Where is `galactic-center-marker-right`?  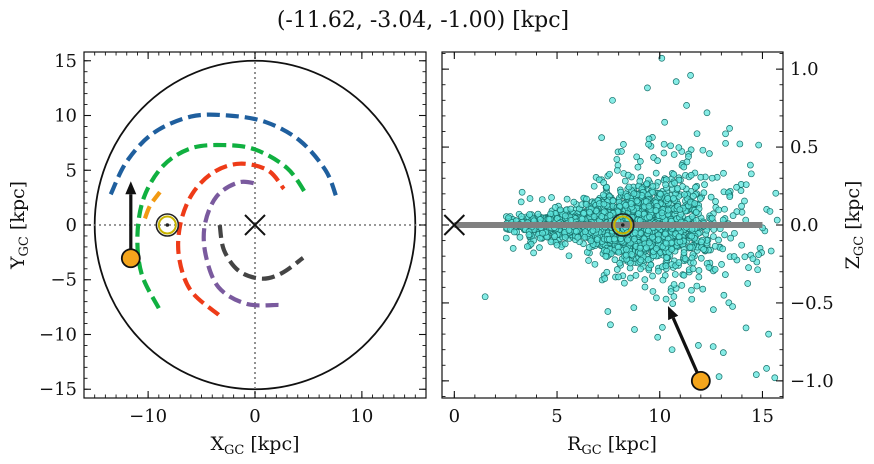
galactic-center-marker-right is located at coordinates (454, 225).